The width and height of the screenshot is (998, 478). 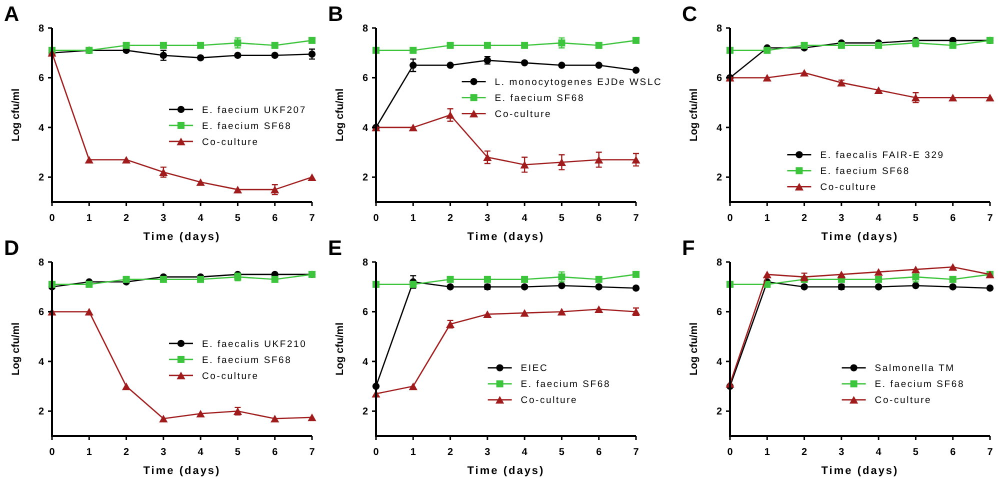 What do you see at coordinates (254, 344) in the screenshot?
I see `legend-label: E. faecalis UKF210` at bounding box center [254, 344].